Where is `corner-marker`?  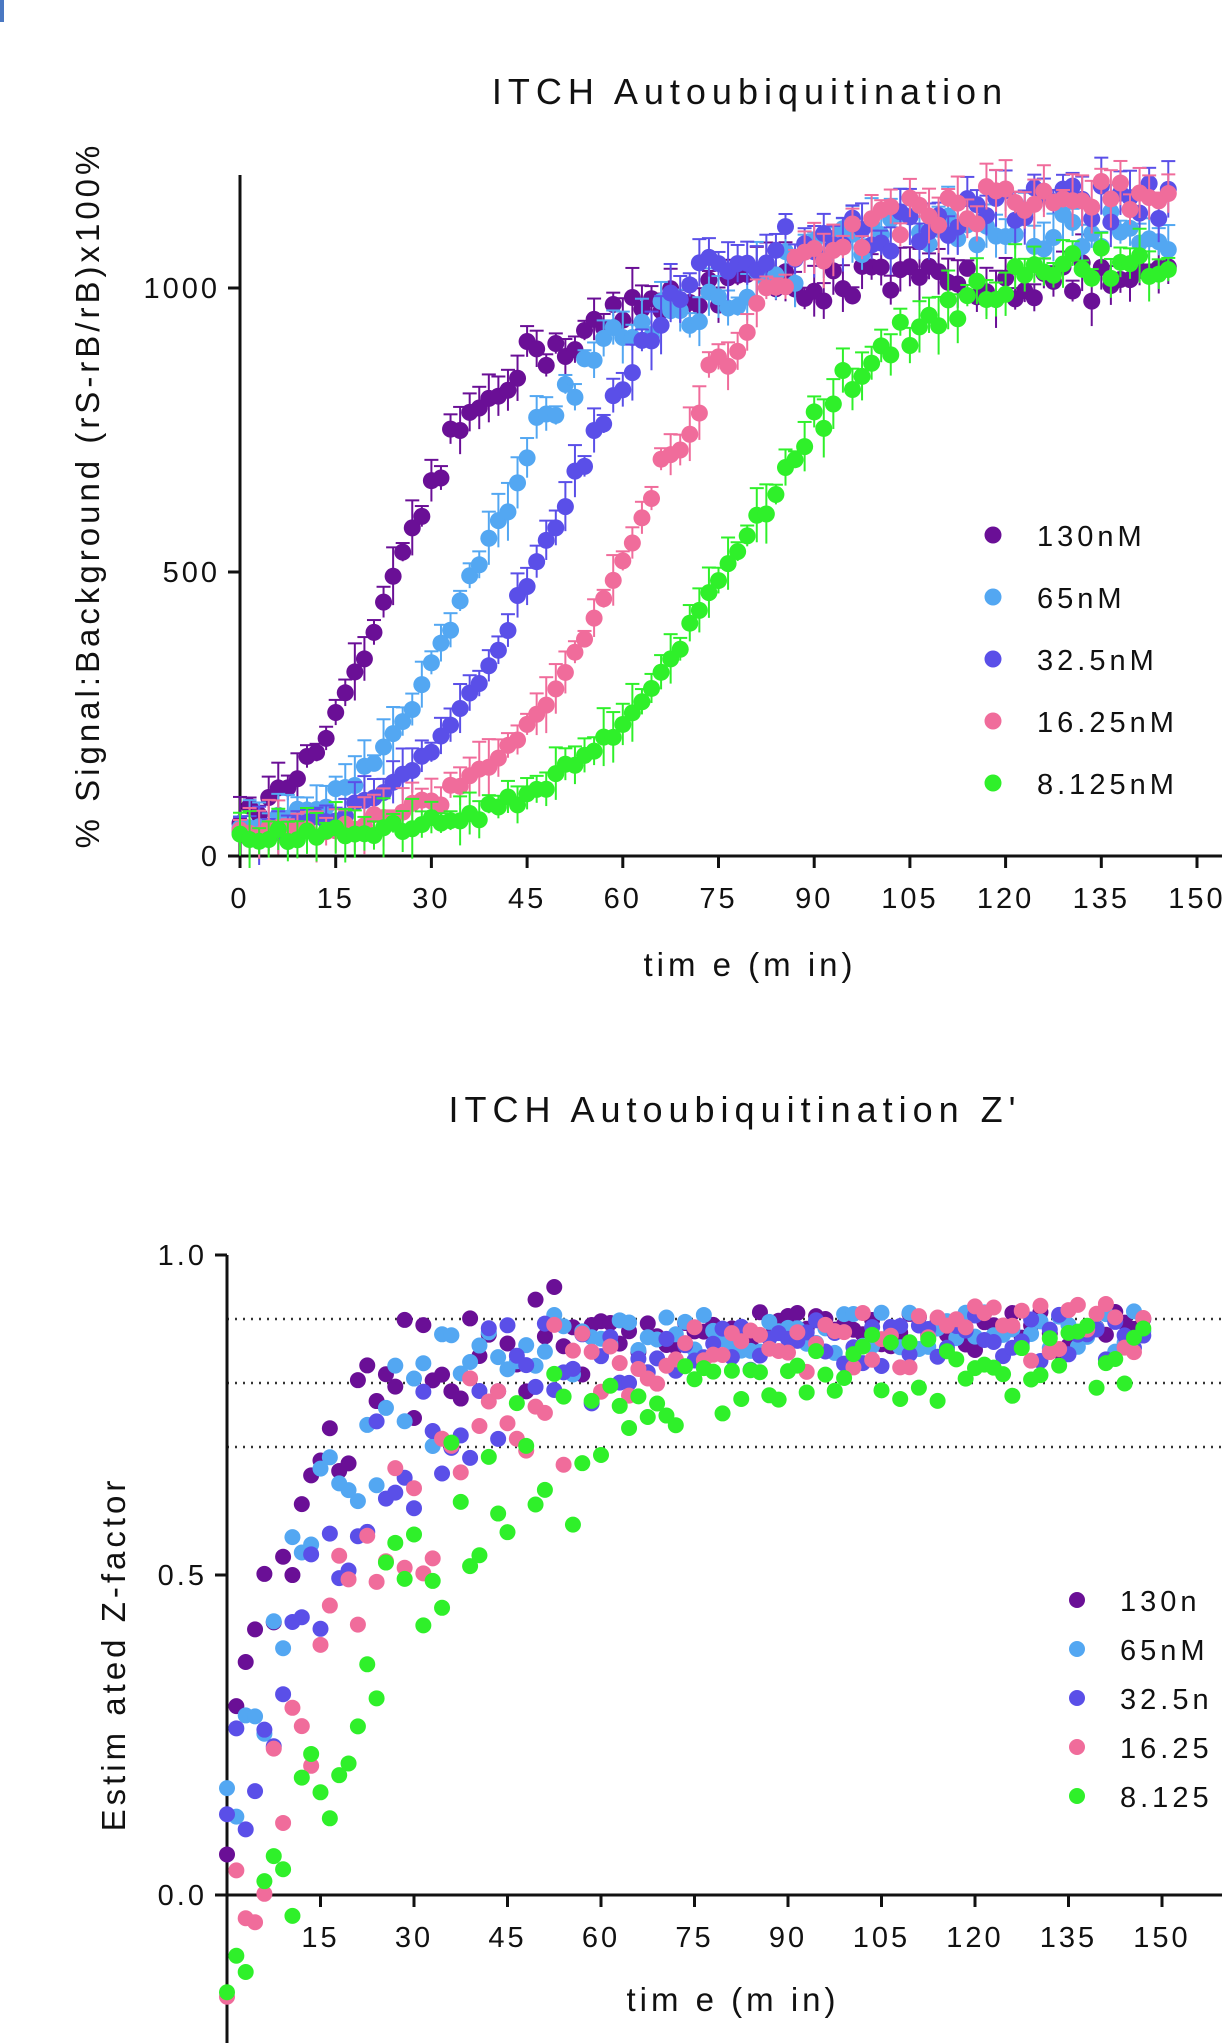
corner-marker is located at coordinates (2, 11).